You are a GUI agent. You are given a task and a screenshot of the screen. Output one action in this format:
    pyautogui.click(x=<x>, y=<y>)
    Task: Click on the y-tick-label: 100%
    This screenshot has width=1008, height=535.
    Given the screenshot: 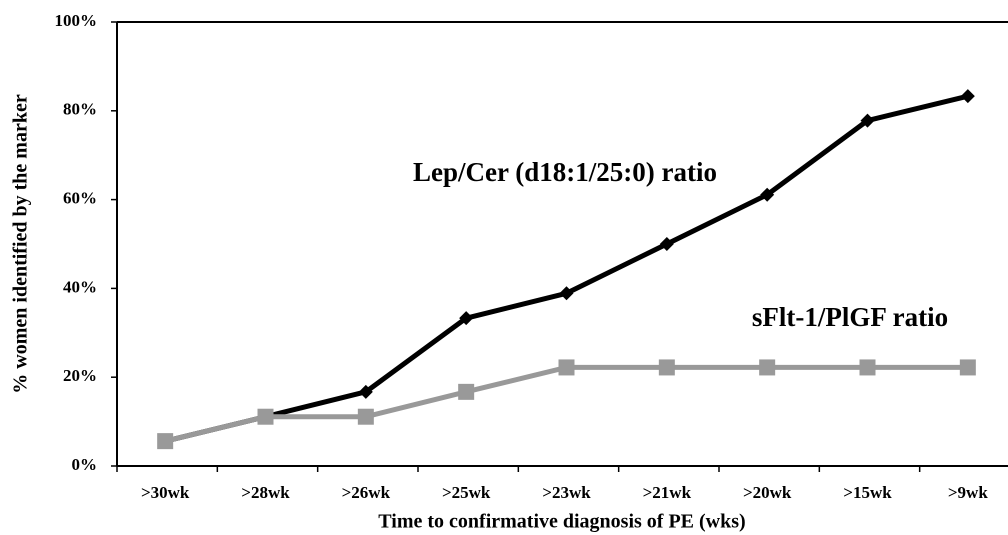 What is the action you would take?
    pyautogui.click(x=76, y=20)
    